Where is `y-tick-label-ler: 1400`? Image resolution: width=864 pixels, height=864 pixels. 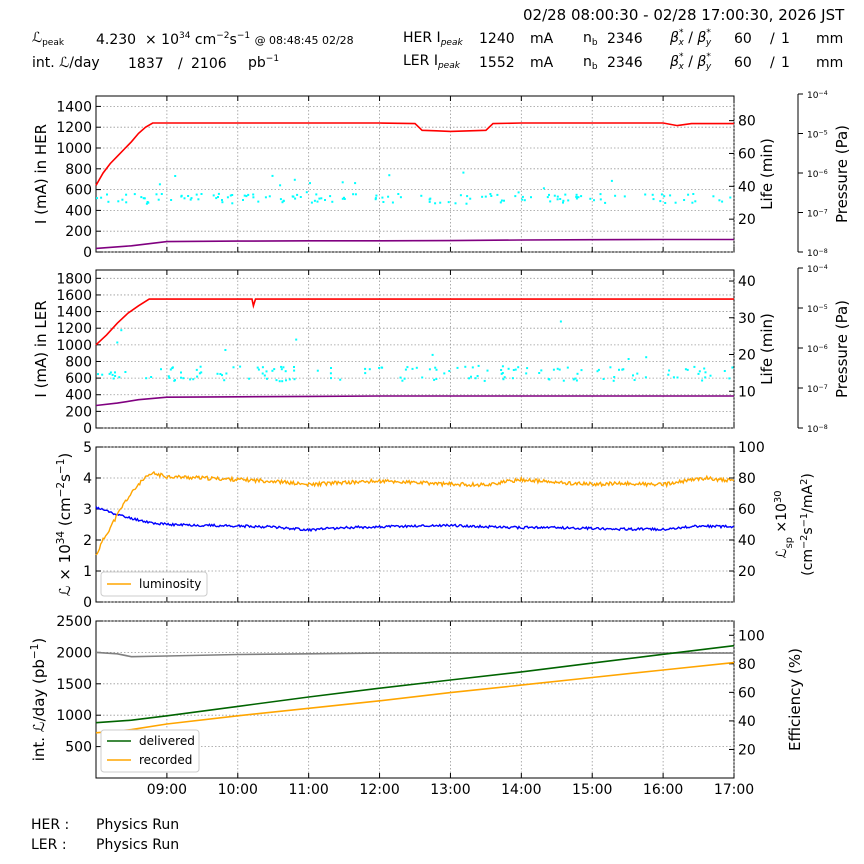
y-tick-label-ler: 1400 is located at coordinates (74, 313).